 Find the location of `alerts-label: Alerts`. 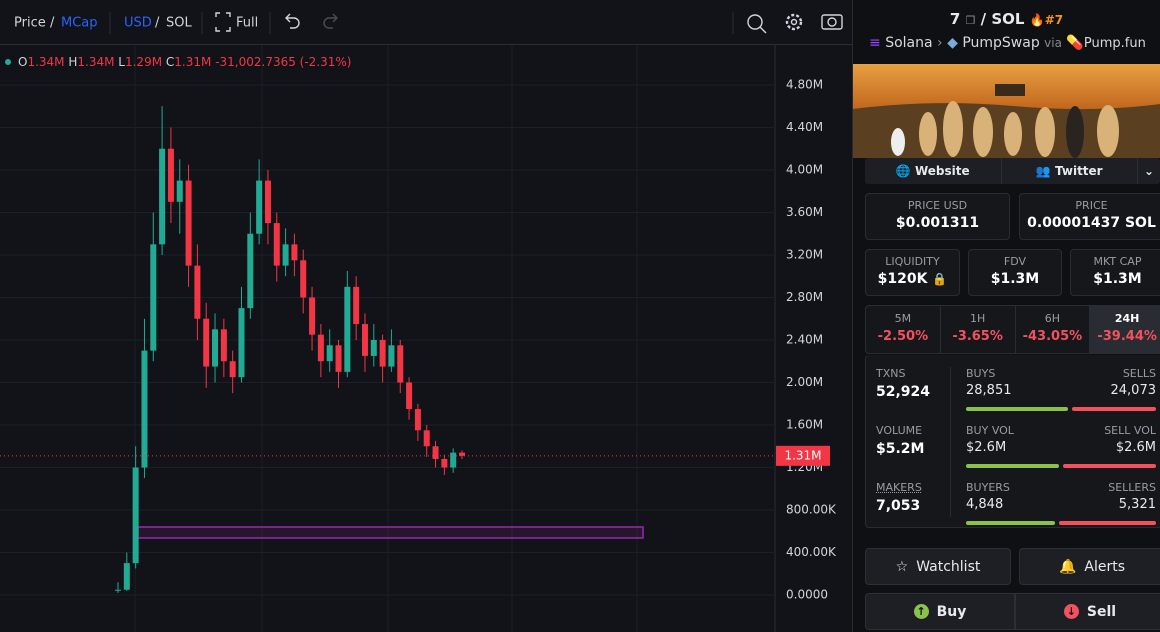

alerts-label: Alerts is located at coordinates (1105, 566).